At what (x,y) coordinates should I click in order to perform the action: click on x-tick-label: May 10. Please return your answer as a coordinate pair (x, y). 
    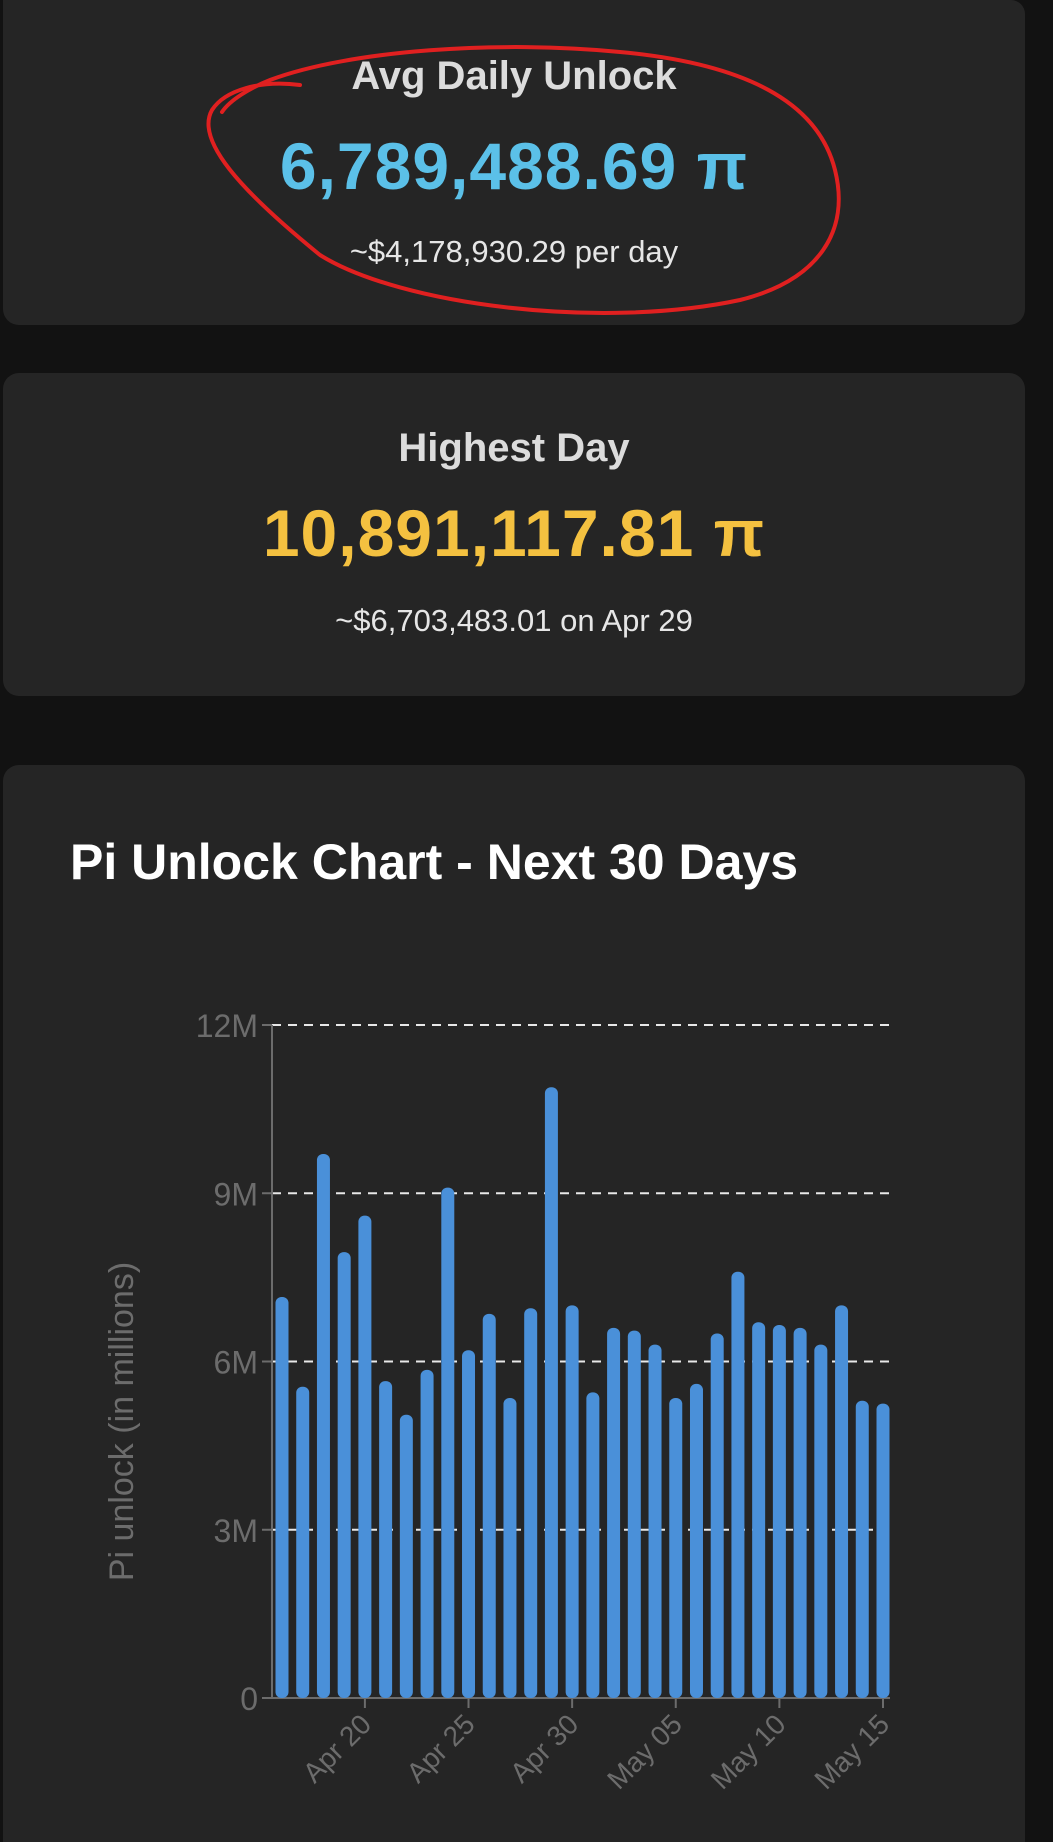
    Looking at the image, I should click on (748, 1751).